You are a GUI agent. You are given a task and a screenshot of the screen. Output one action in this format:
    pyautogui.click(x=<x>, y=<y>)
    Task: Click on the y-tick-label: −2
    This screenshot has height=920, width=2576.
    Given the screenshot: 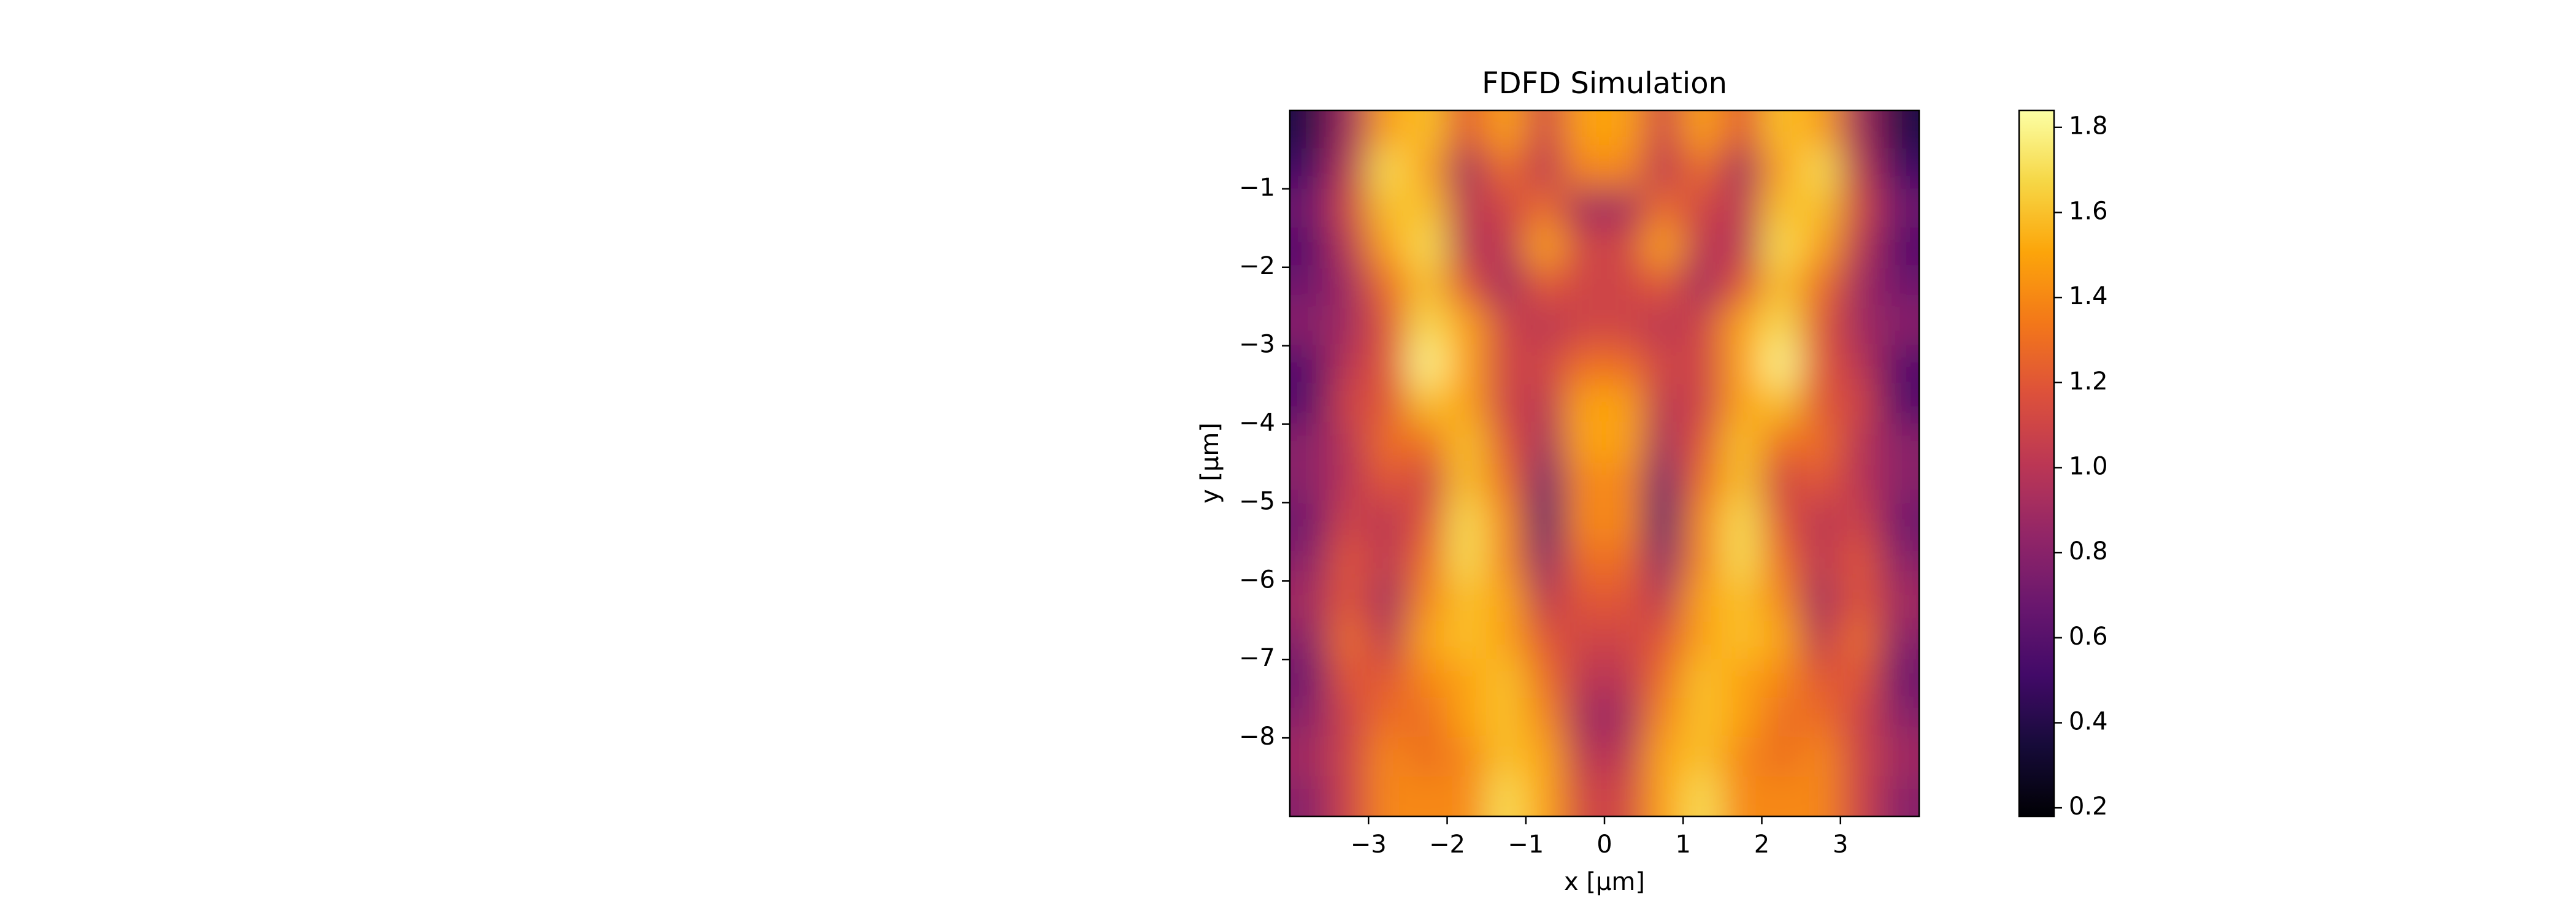 What is the action you would take?
    pyautogui.click(x=1257, y=266)
    